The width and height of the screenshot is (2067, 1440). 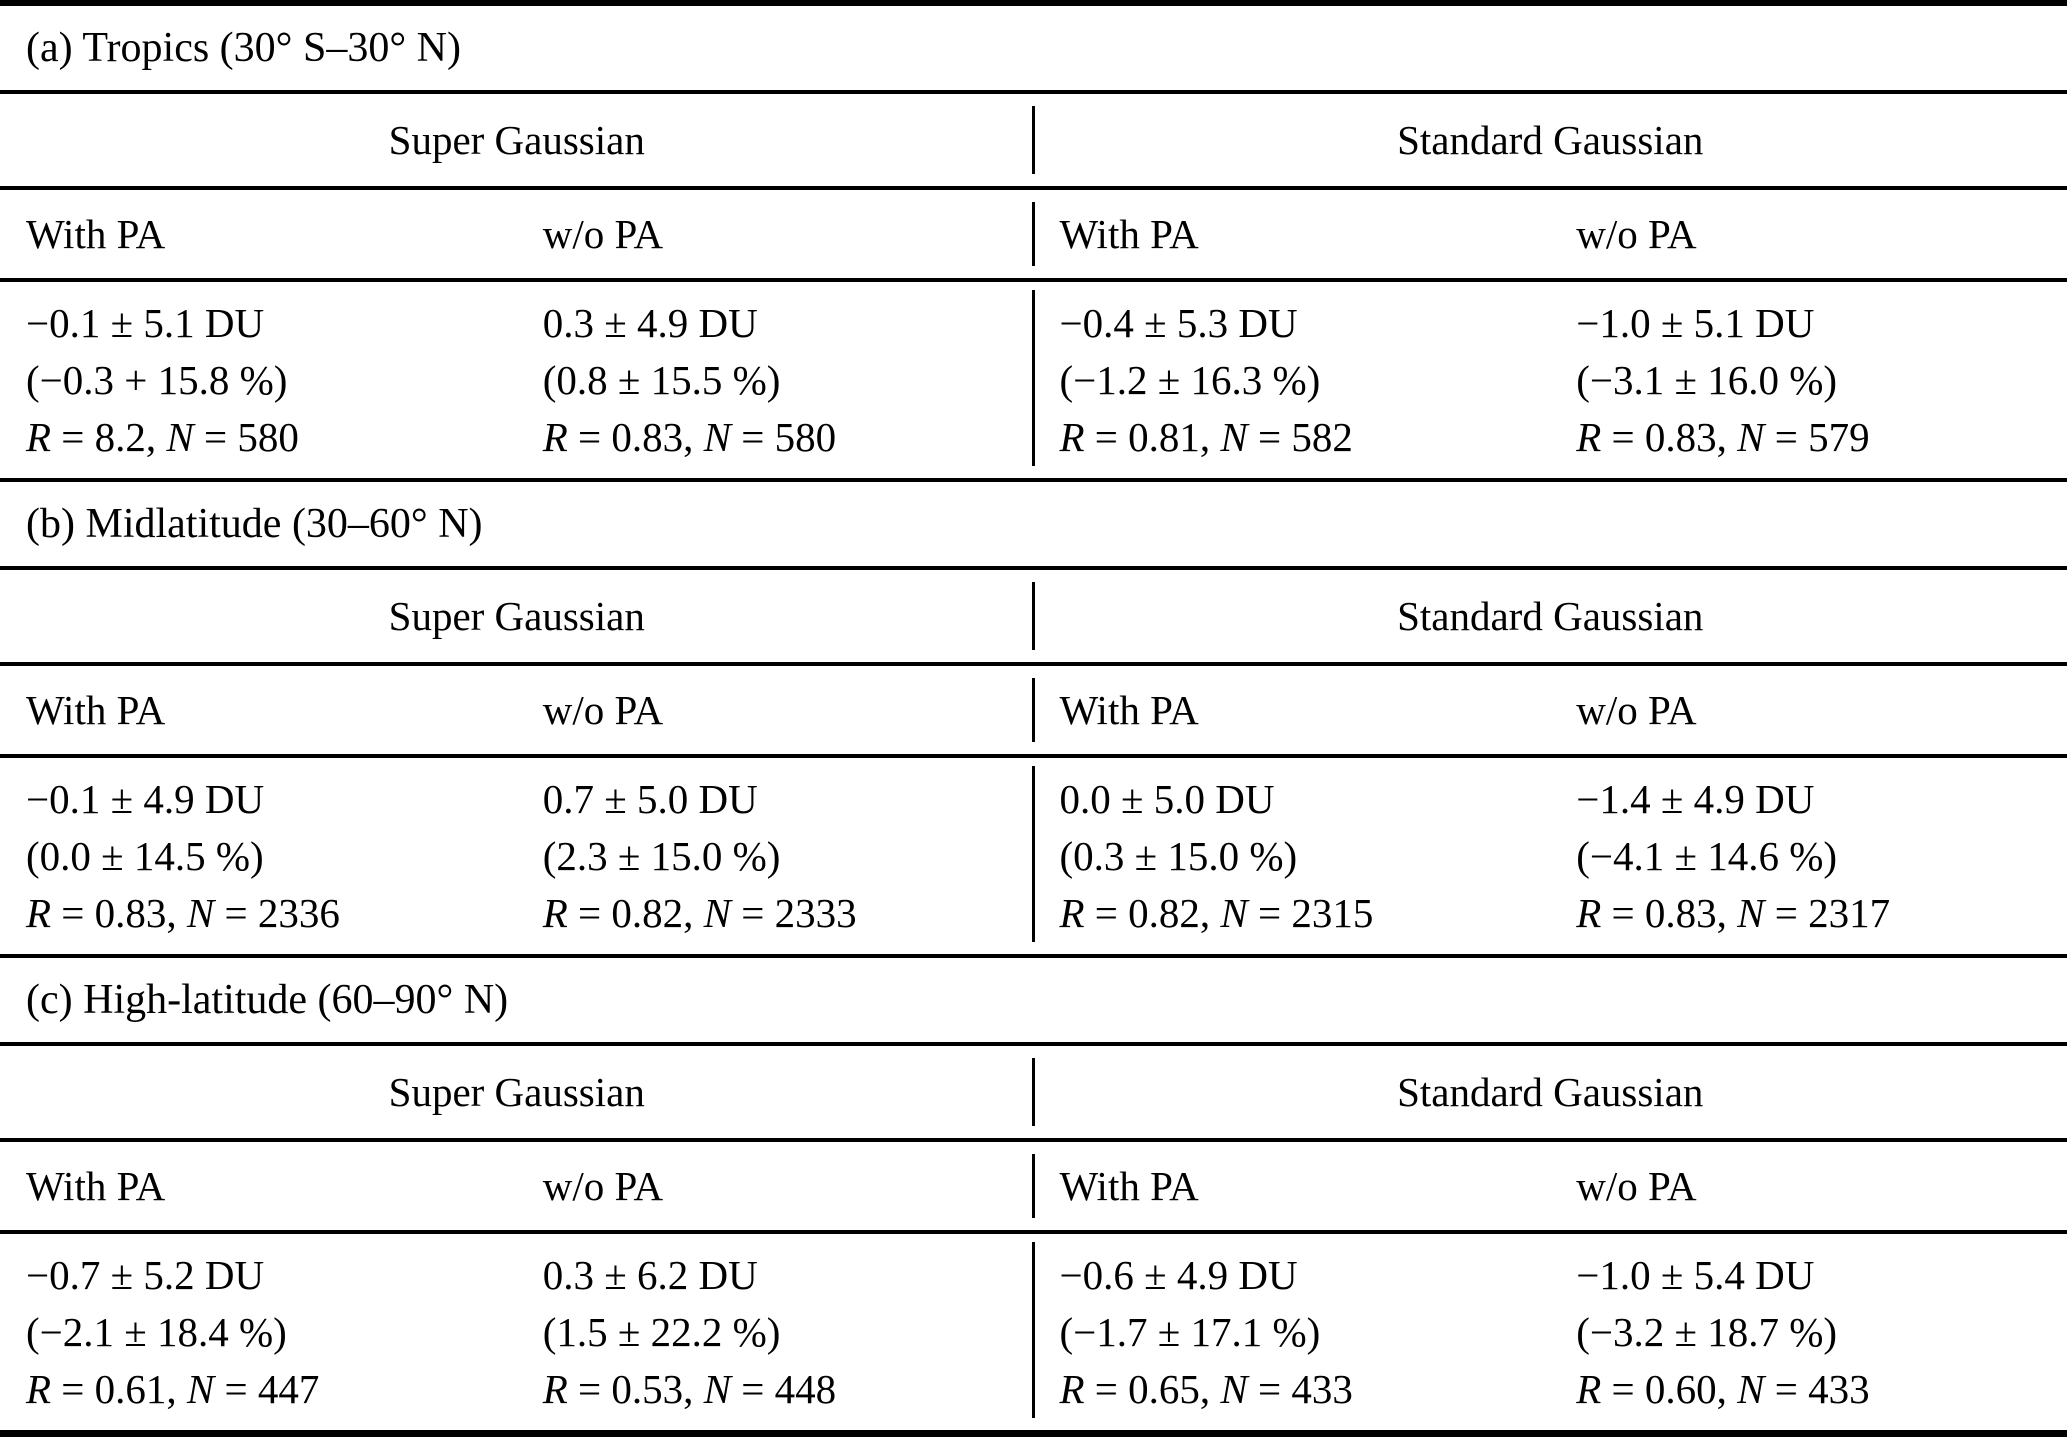 I want to click on bias-percent: (0.0 ± 14.5 %), so click(x=145, y=855).